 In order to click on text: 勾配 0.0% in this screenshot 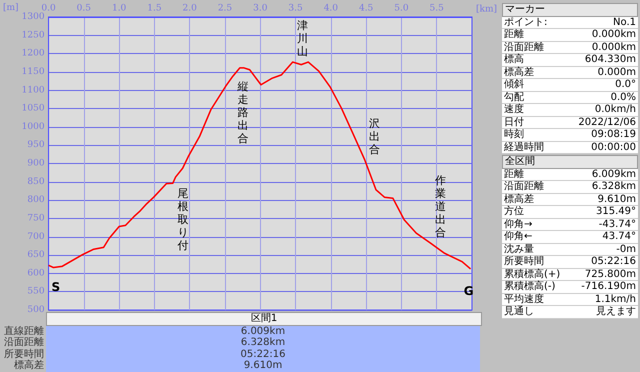, I will do `click(570, 97)`.